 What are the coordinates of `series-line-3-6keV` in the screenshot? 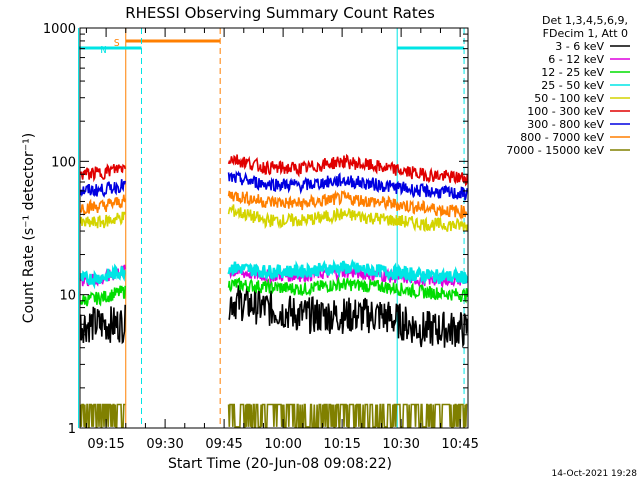 It's located at (273, 317).